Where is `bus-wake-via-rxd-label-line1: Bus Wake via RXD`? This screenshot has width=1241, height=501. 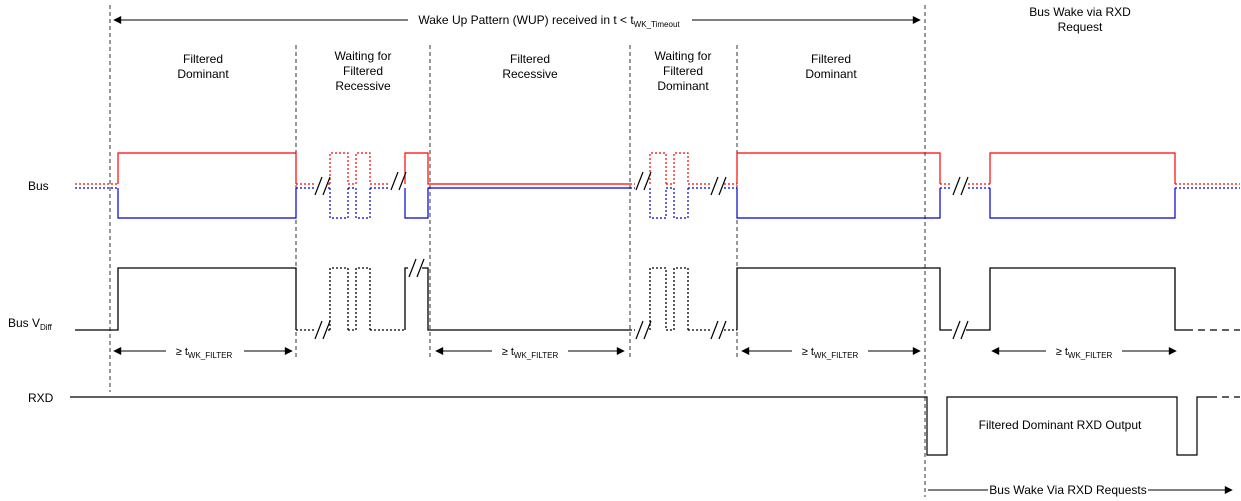 bus-wake-via-rxd-label-line1: Bus Wake via RXD is located at coordinates (1080, 12).